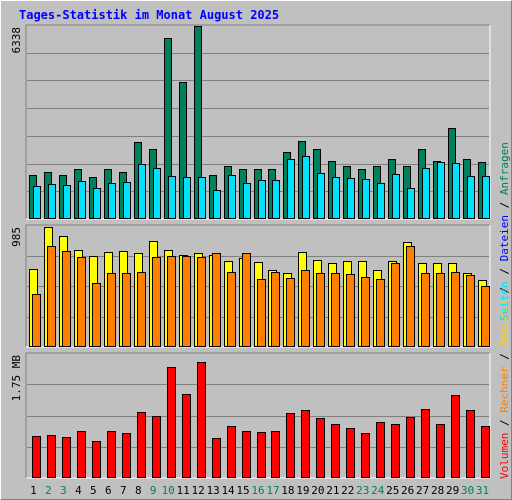  I want to click on x-tick-label-day-16: 16, so click(257, 490).